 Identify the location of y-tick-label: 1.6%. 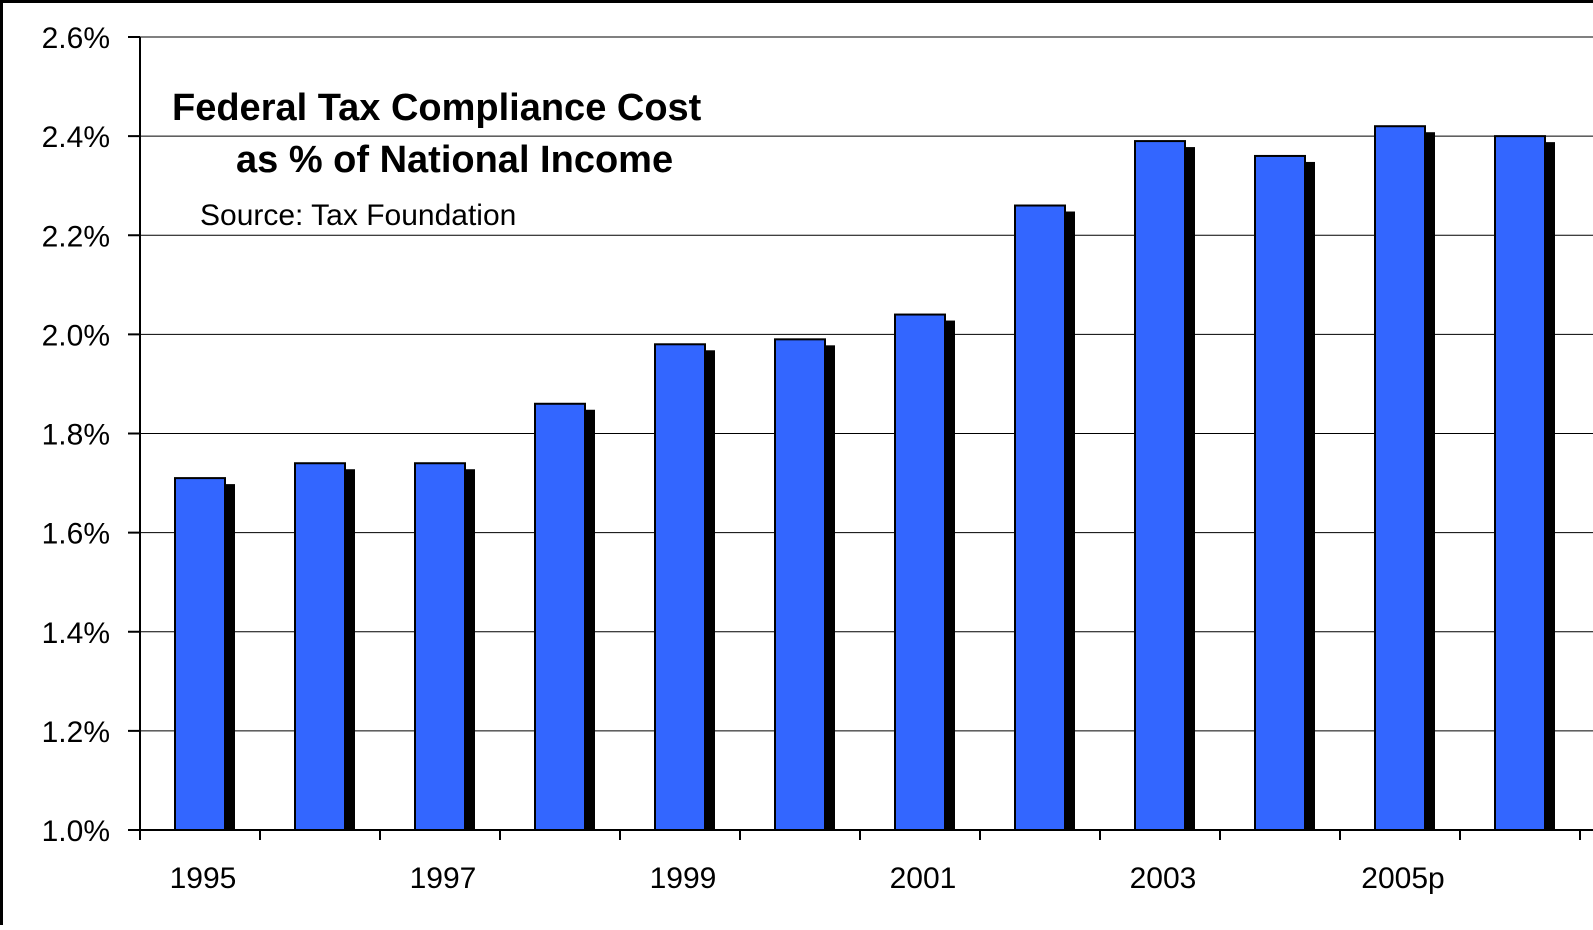
(76, 534).